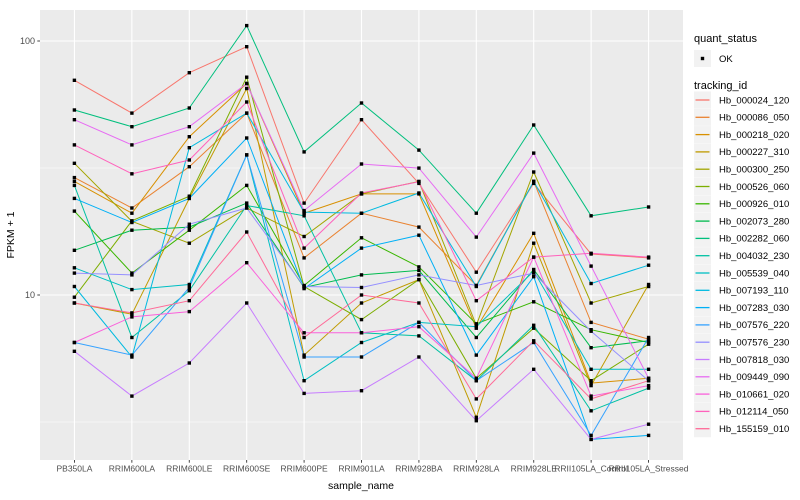 The width and height of the screenshot is (800, 500). I want to click on legend-label: Hb_007576_220, so click(754, 325).